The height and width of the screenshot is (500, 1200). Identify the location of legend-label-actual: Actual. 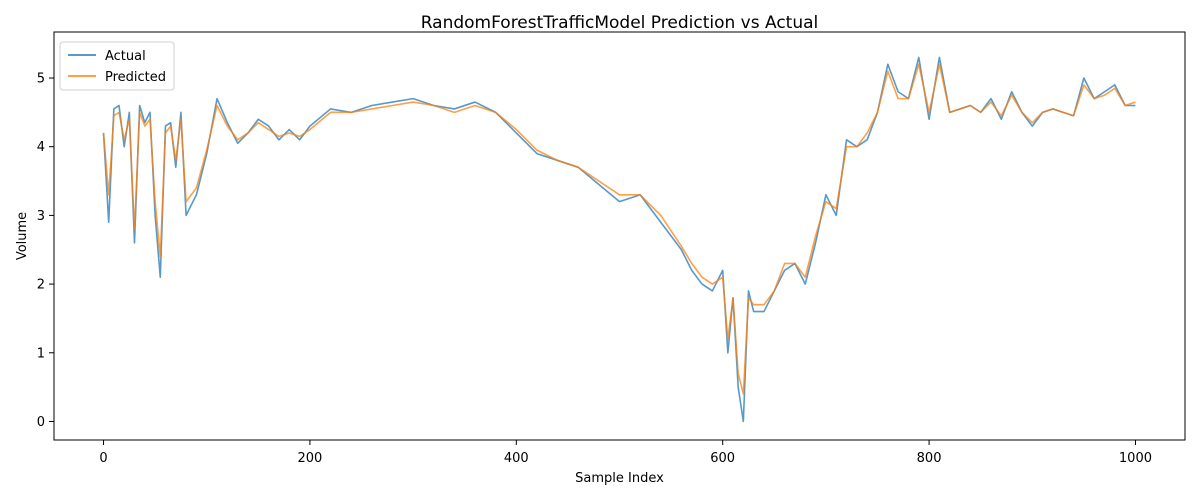
(125, 56).